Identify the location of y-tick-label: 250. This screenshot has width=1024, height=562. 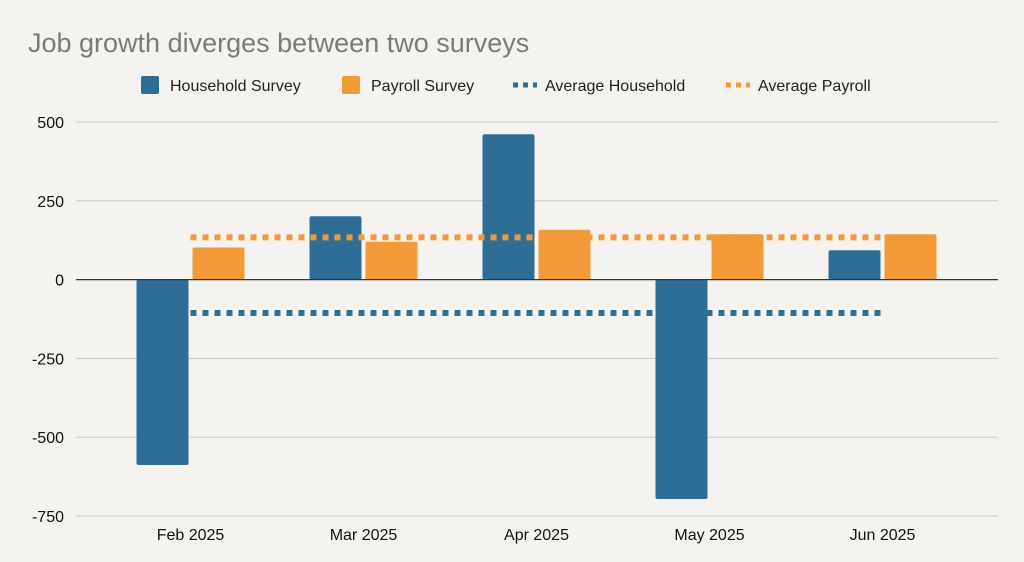
(50, 202).